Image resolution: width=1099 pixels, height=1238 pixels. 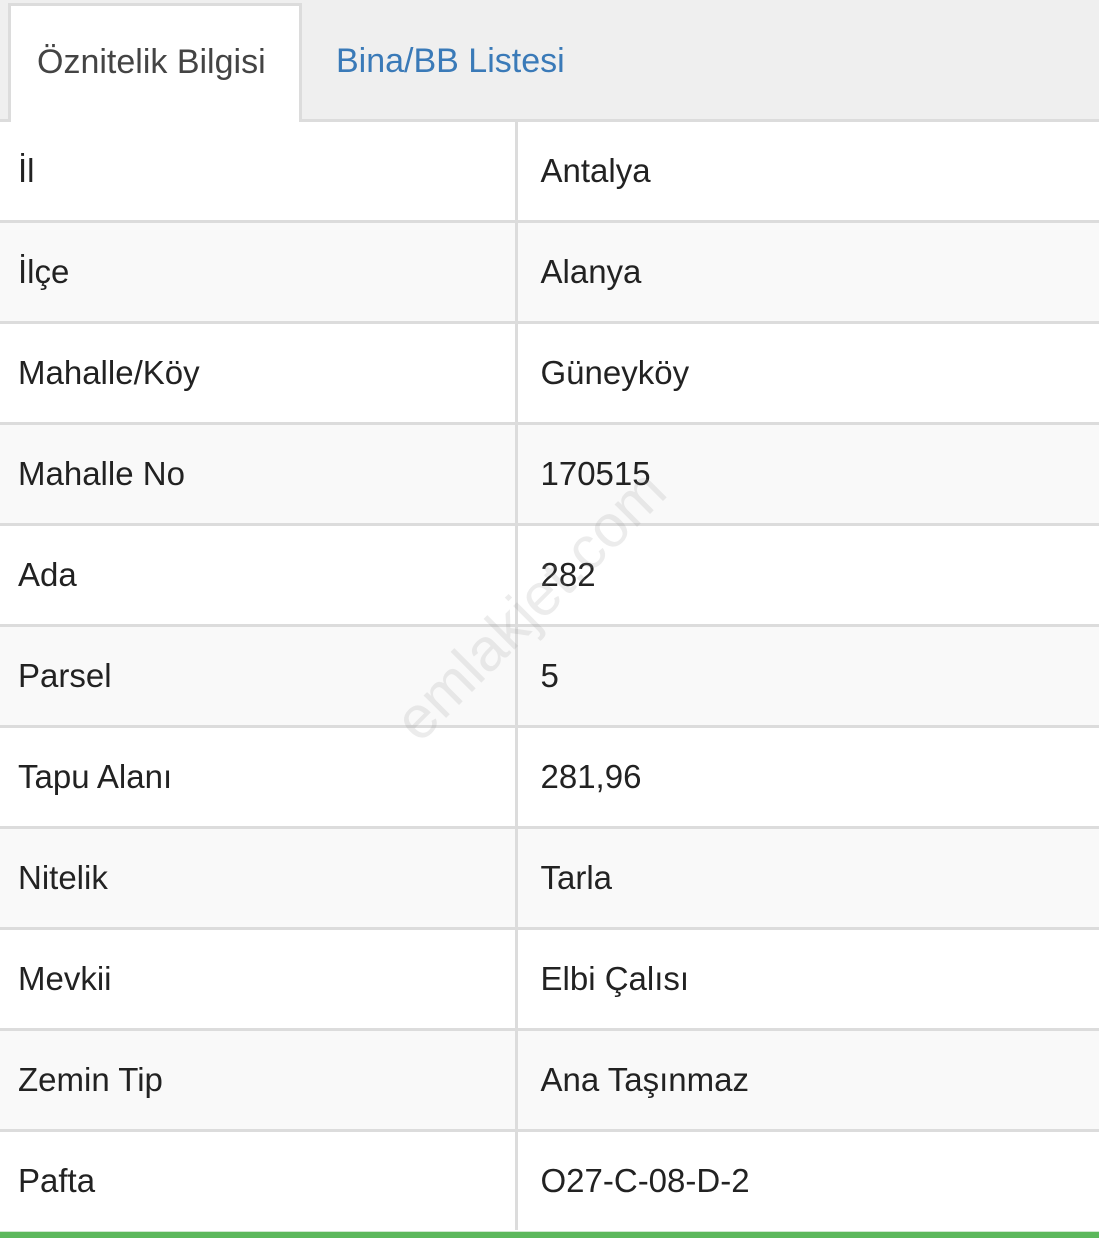 I want to click on table-row: Nitelik Tarla, so click(x=549, y=878).